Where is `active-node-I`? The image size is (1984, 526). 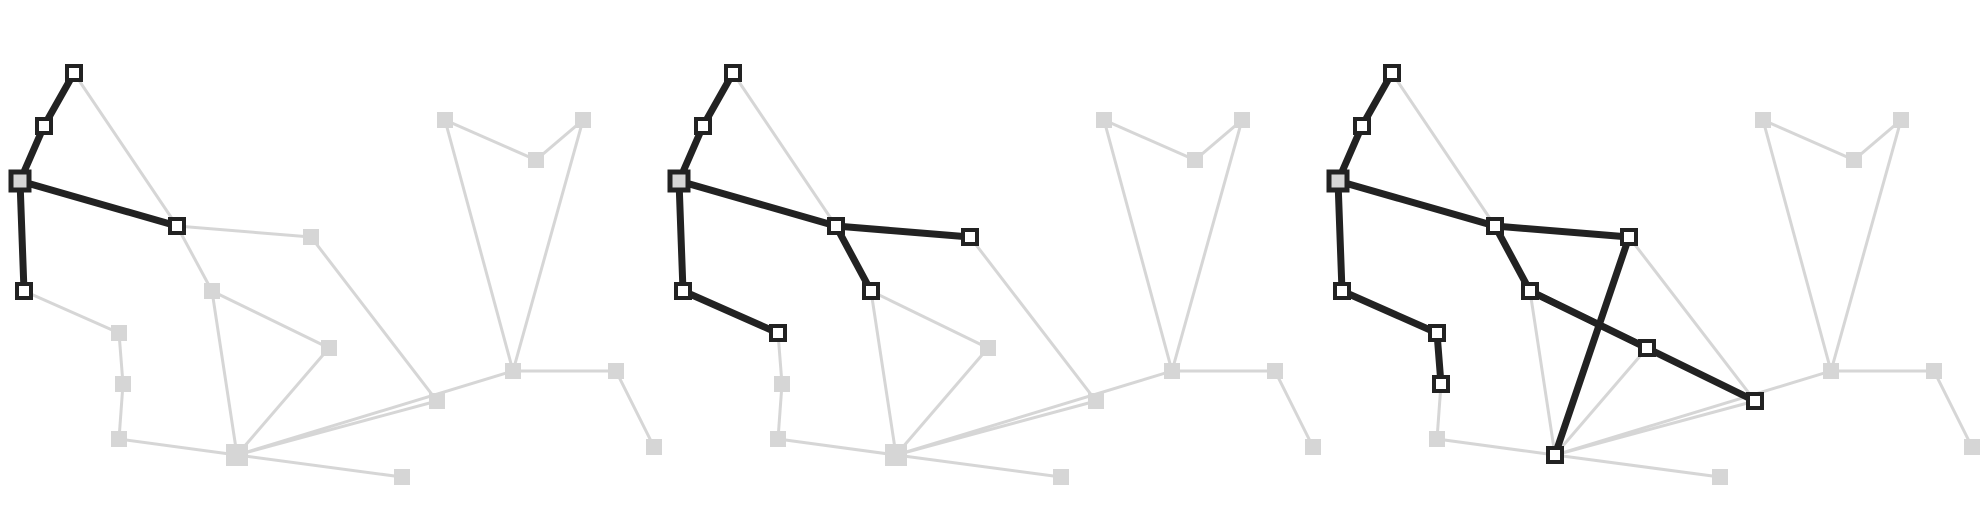
active-node-I is located at coordinates (1441, 384).